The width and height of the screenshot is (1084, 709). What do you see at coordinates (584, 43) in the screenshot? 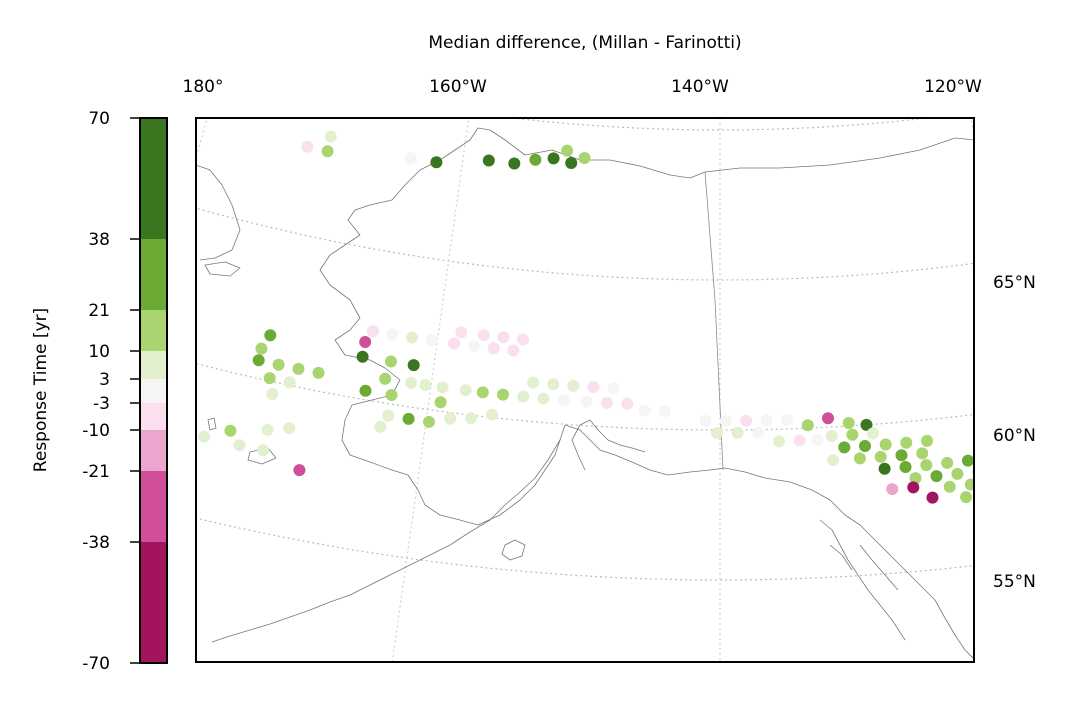
I see `chart-title: Median difference, (Millan - Farinotti)` at bounding box center [584, 43].